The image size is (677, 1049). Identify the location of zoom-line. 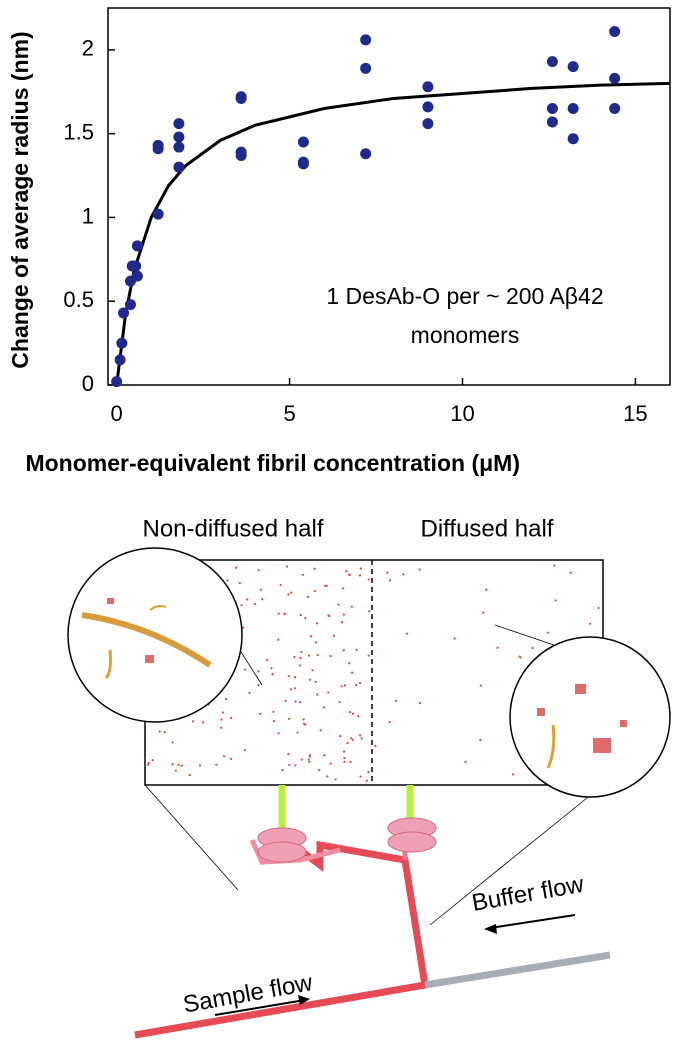
(191, 837).